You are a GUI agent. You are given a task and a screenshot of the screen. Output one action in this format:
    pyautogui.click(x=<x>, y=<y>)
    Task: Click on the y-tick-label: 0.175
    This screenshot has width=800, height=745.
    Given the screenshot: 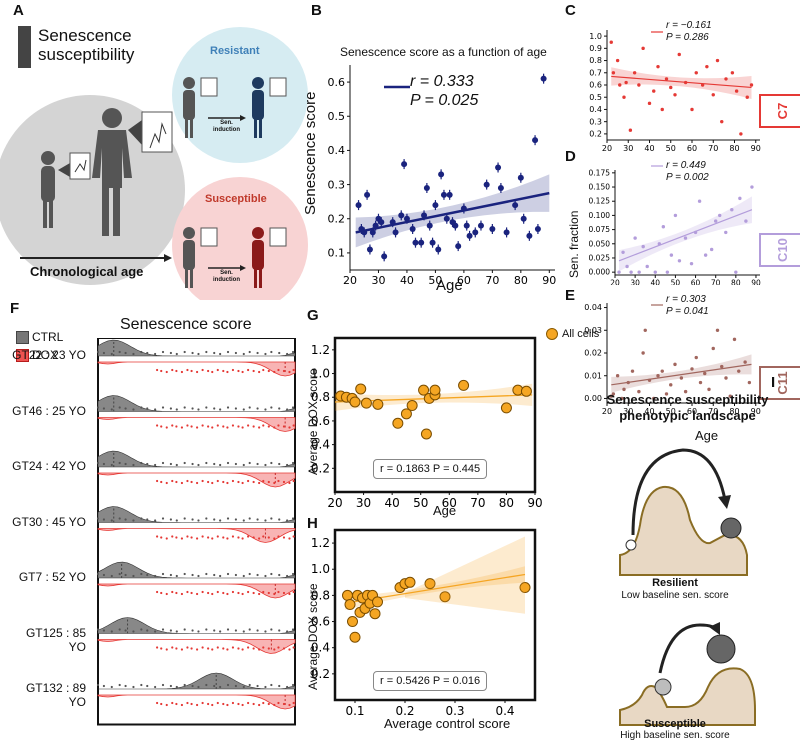 What is the action you would take?
    pyautogui.click(x=600, y=172)
    